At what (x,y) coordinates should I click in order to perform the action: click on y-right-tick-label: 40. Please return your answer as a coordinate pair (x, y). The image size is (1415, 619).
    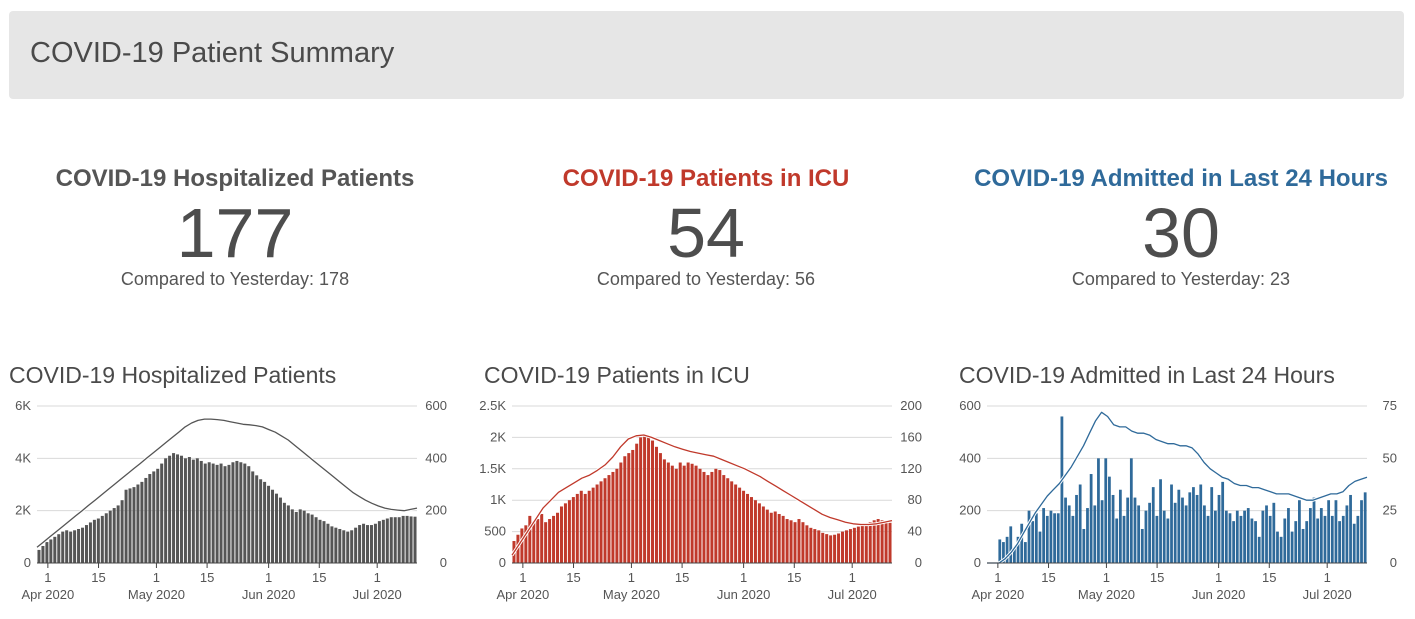
    Looking at the image, I should click on (915, 531).